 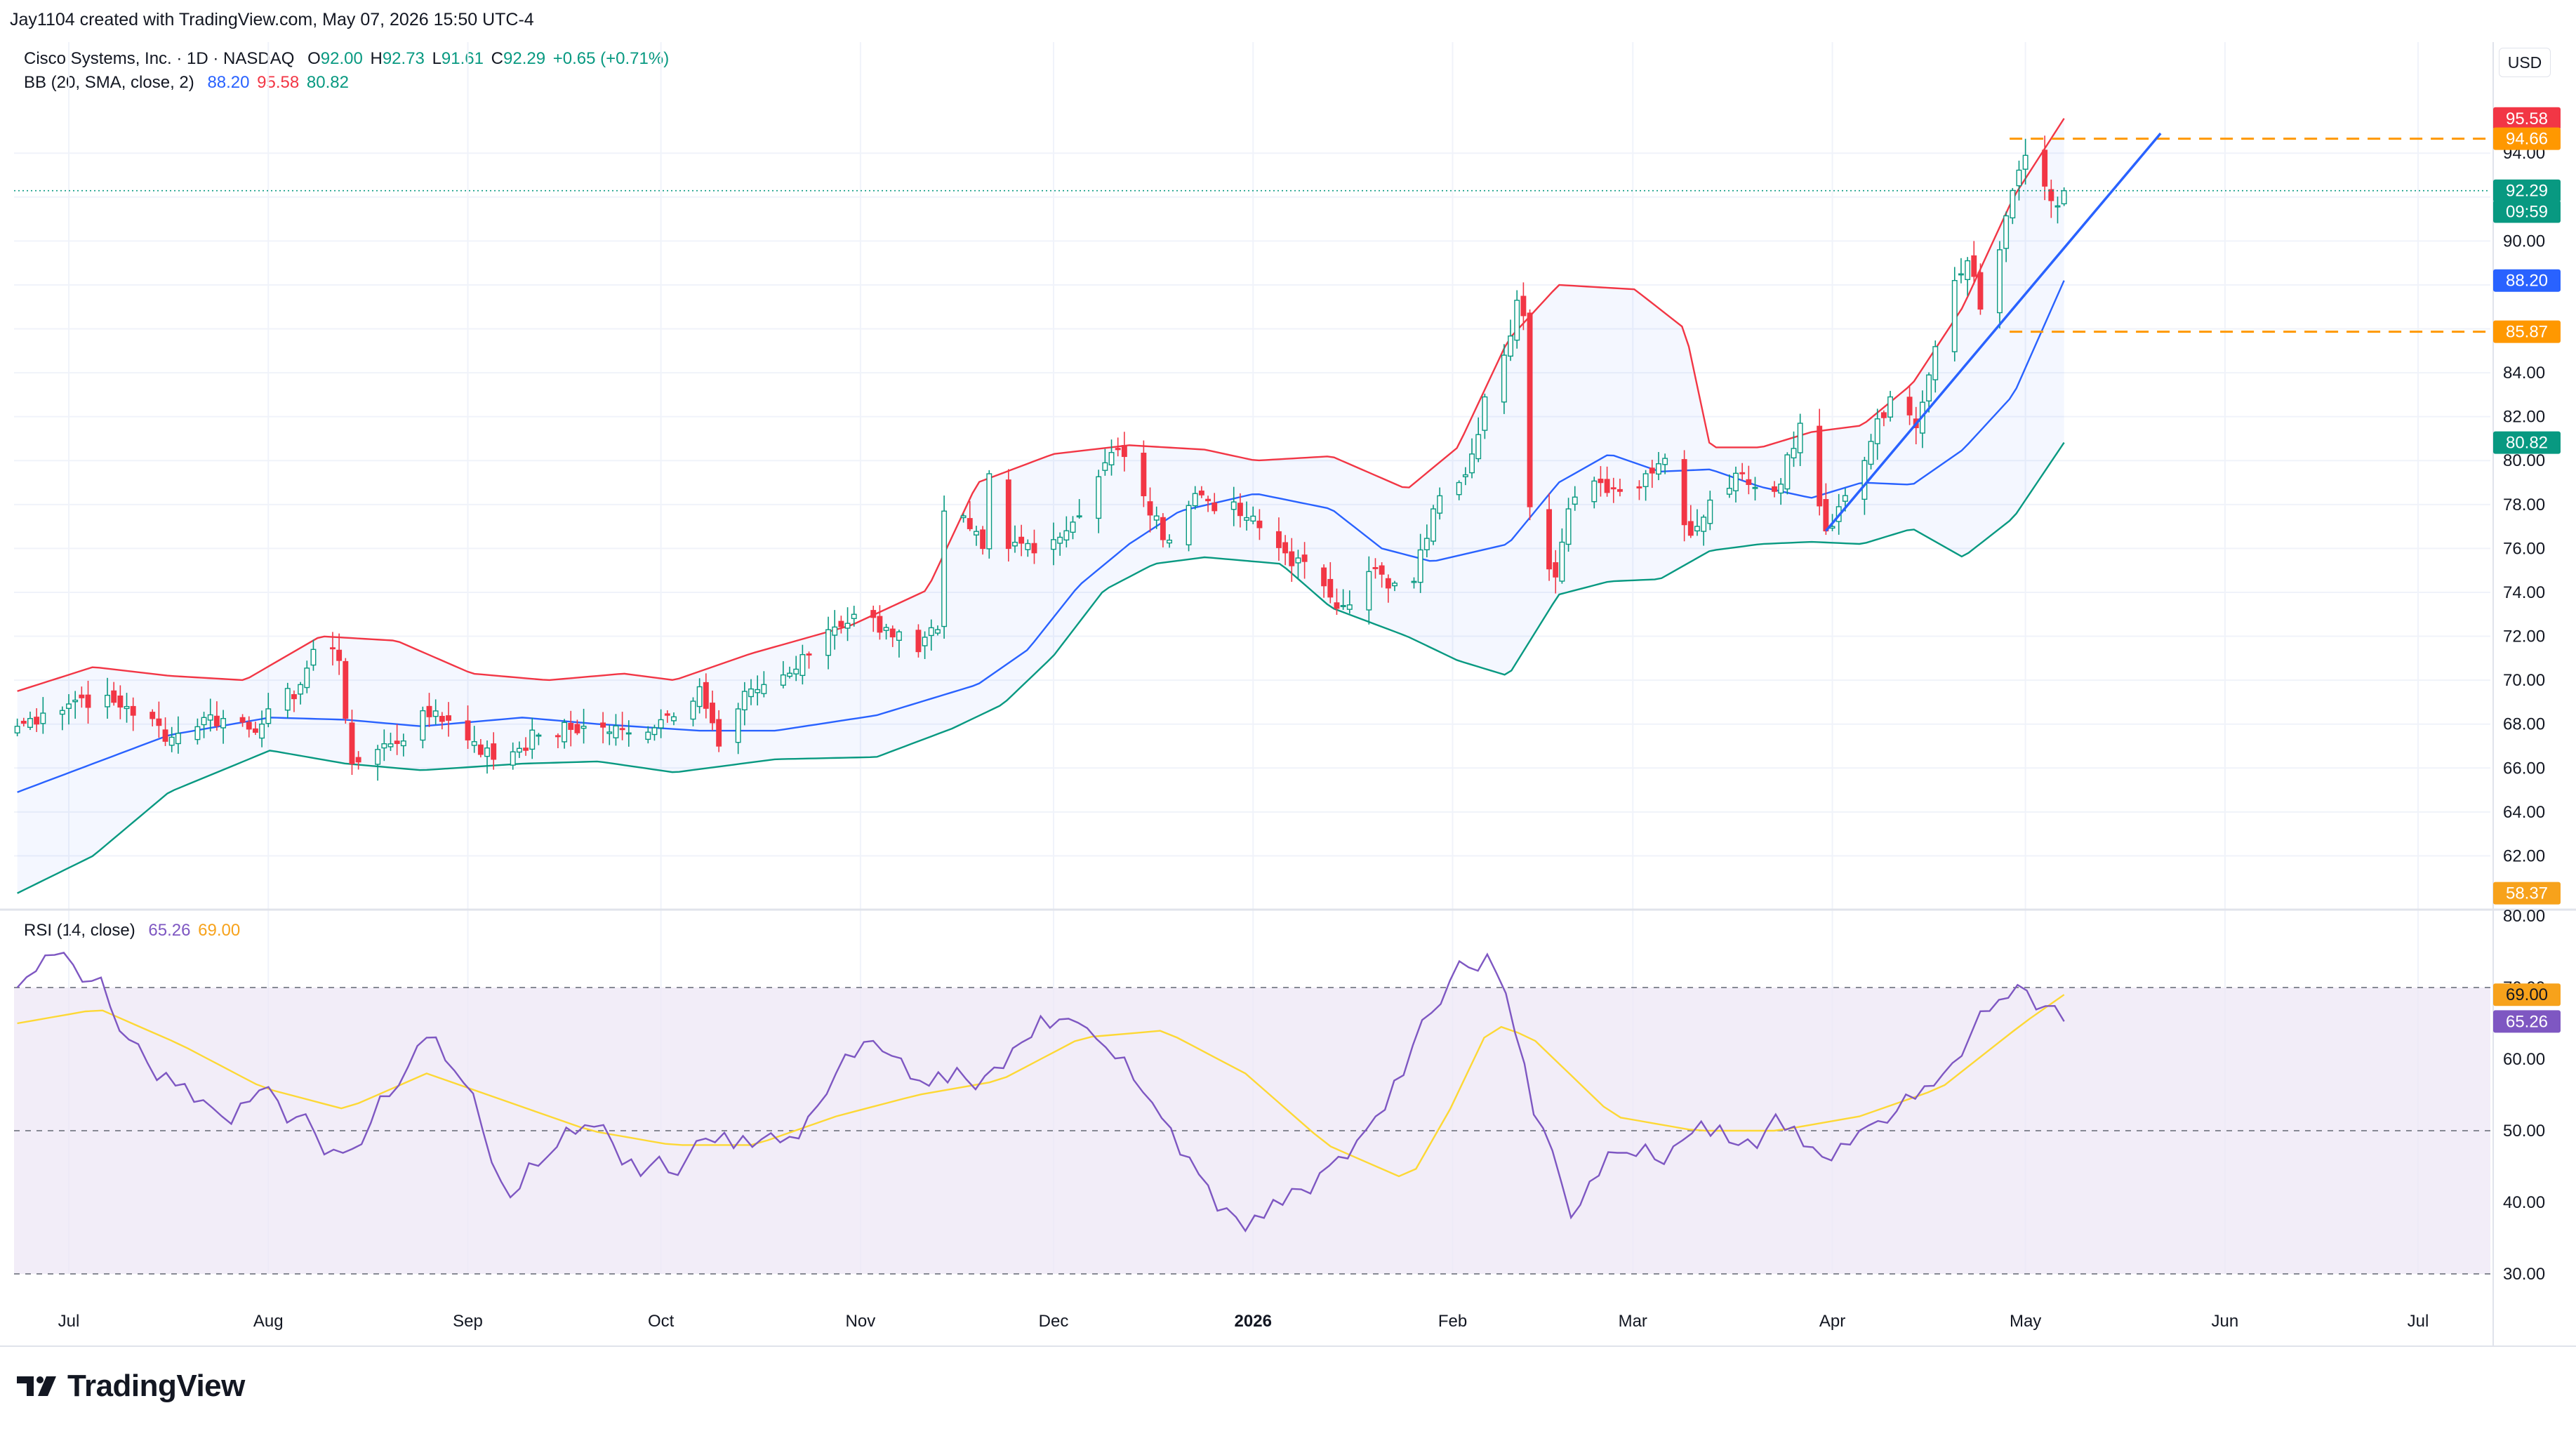 I want to click on rsi-legend: RSI (14, close) 65.26 69.00, so click(x=133, y=931).